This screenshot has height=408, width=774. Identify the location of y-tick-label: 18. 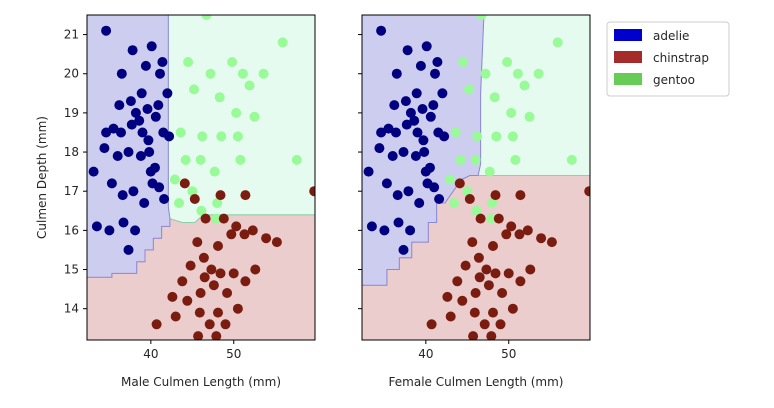
(71, 152).